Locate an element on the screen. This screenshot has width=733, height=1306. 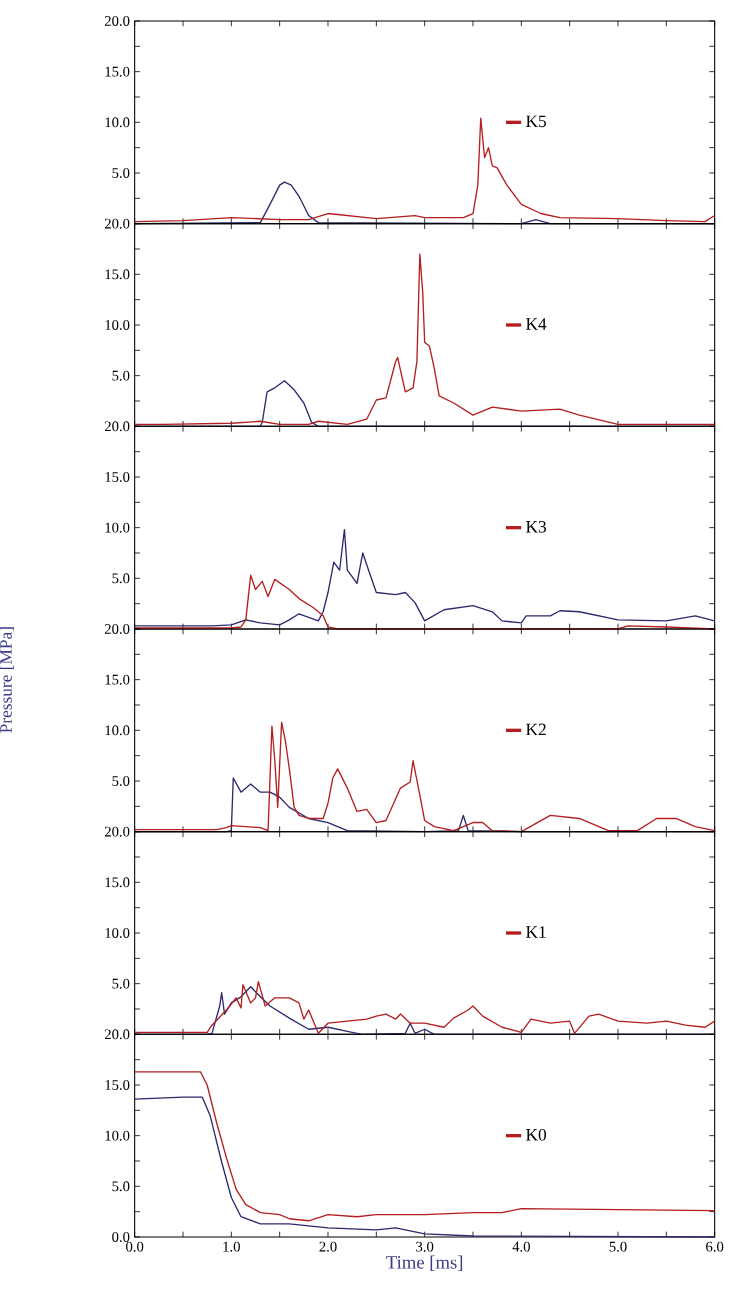
x-tick-label: 1.0 is located at coordinates (231, 1246).